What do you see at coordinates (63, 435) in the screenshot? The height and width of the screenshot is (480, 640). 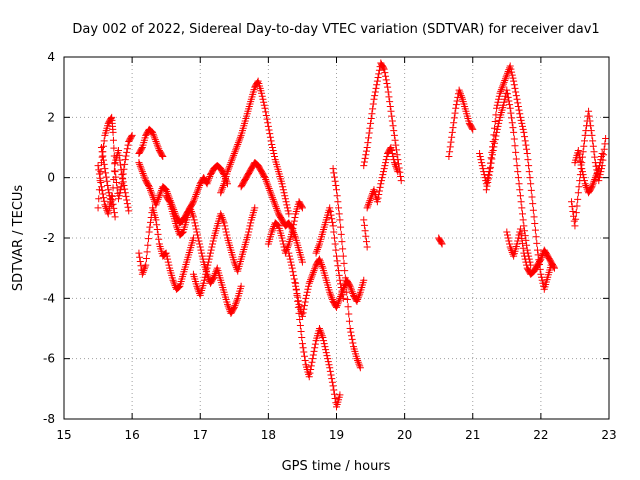 I see `x-tick-label: 15` at bounding box center [63, 435].